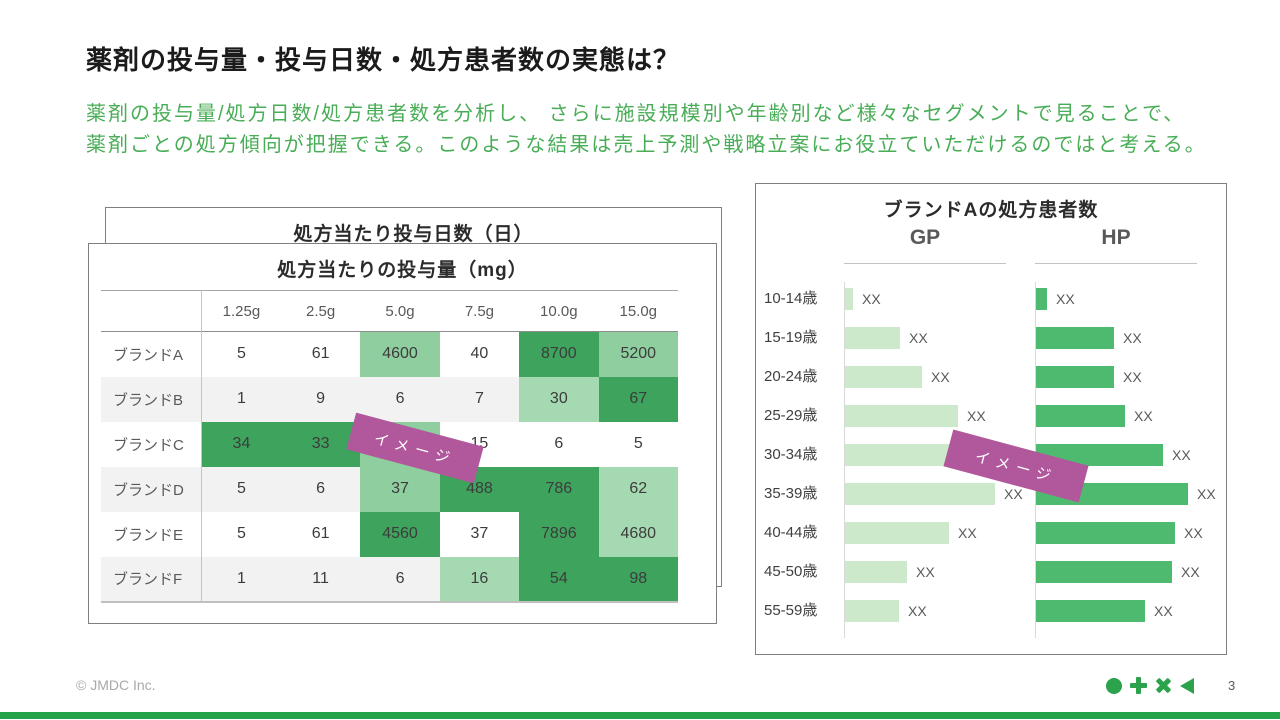  What do you see at coordinates (925, 237) in the screenshot?
I see `gp-column-header: GP` at bounding box center [925, 237].